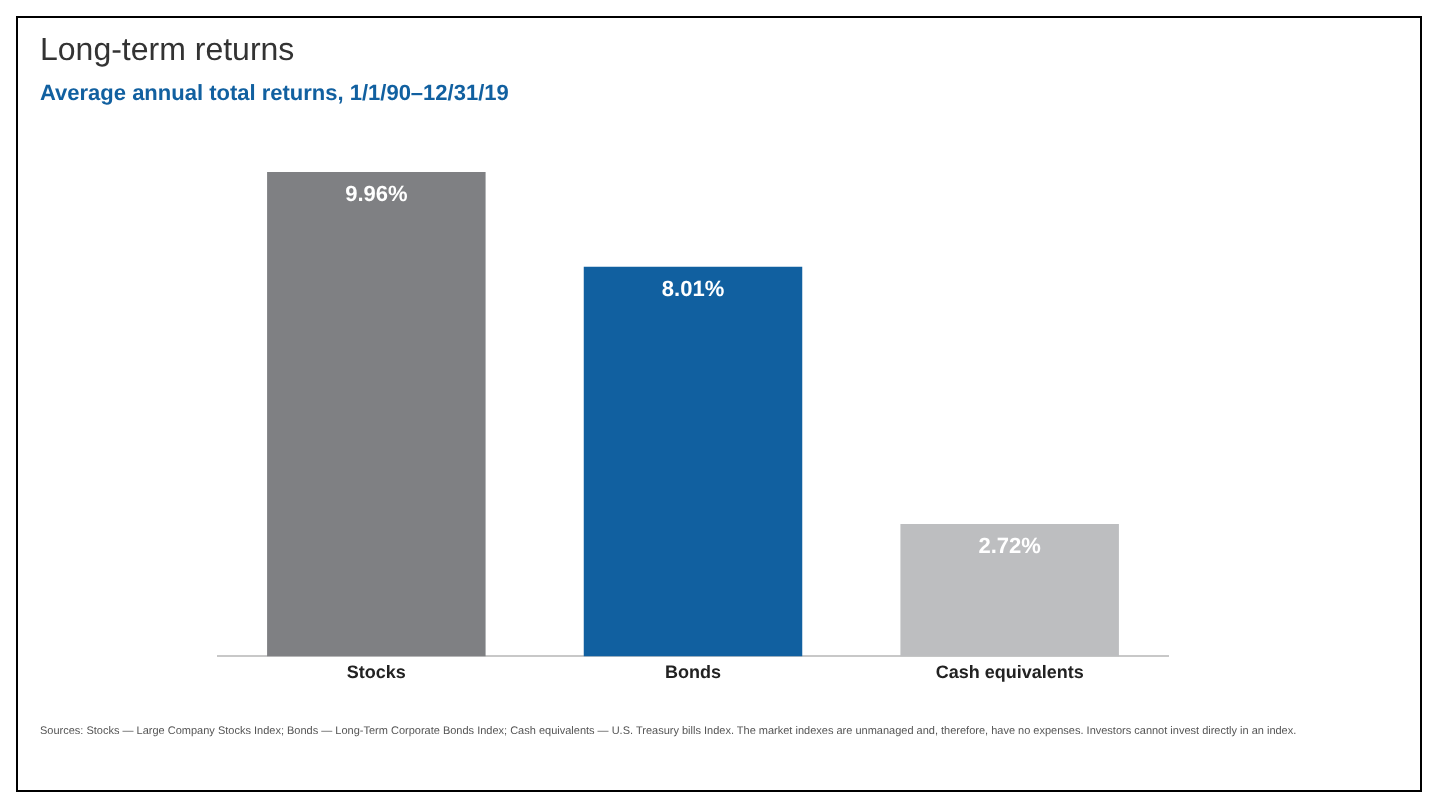 This screenshot has height=808, width=1438. Describe the element at coordinates (376, 195) in the screenshot. I see `data-label: 9.96%` at that location.